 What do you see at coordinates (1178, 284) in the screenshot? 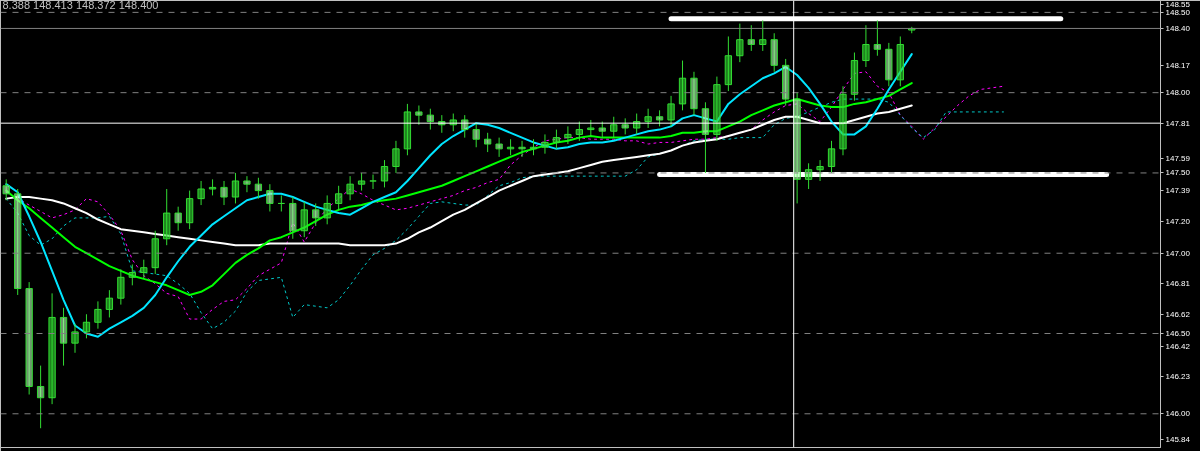
I see `y-tick-label: 146.81` at bounding box center [1178, 284].